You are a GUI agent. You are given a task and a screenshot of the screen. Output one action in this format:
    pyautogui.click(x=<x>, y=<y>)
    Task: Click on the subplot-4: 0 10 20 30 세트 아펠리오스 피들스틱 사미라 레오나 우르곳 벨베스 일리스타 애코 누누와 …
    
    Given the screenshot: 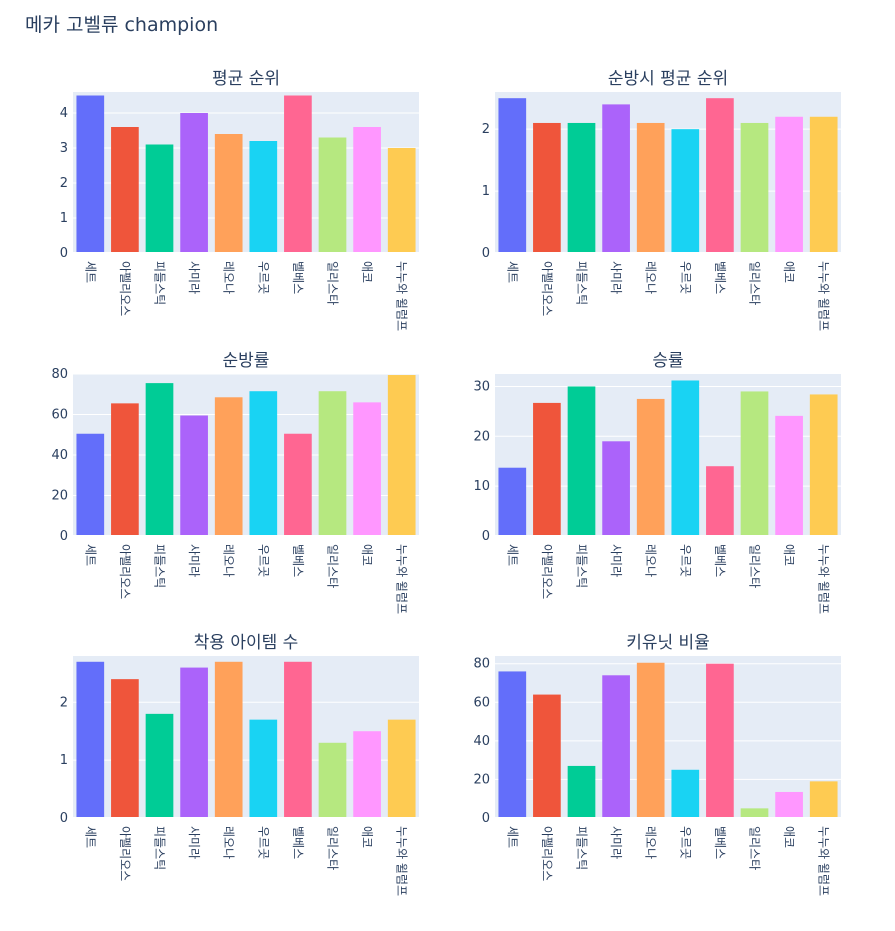 What is the action you would take?
    pyautogui.click(x=657, y=482)
    